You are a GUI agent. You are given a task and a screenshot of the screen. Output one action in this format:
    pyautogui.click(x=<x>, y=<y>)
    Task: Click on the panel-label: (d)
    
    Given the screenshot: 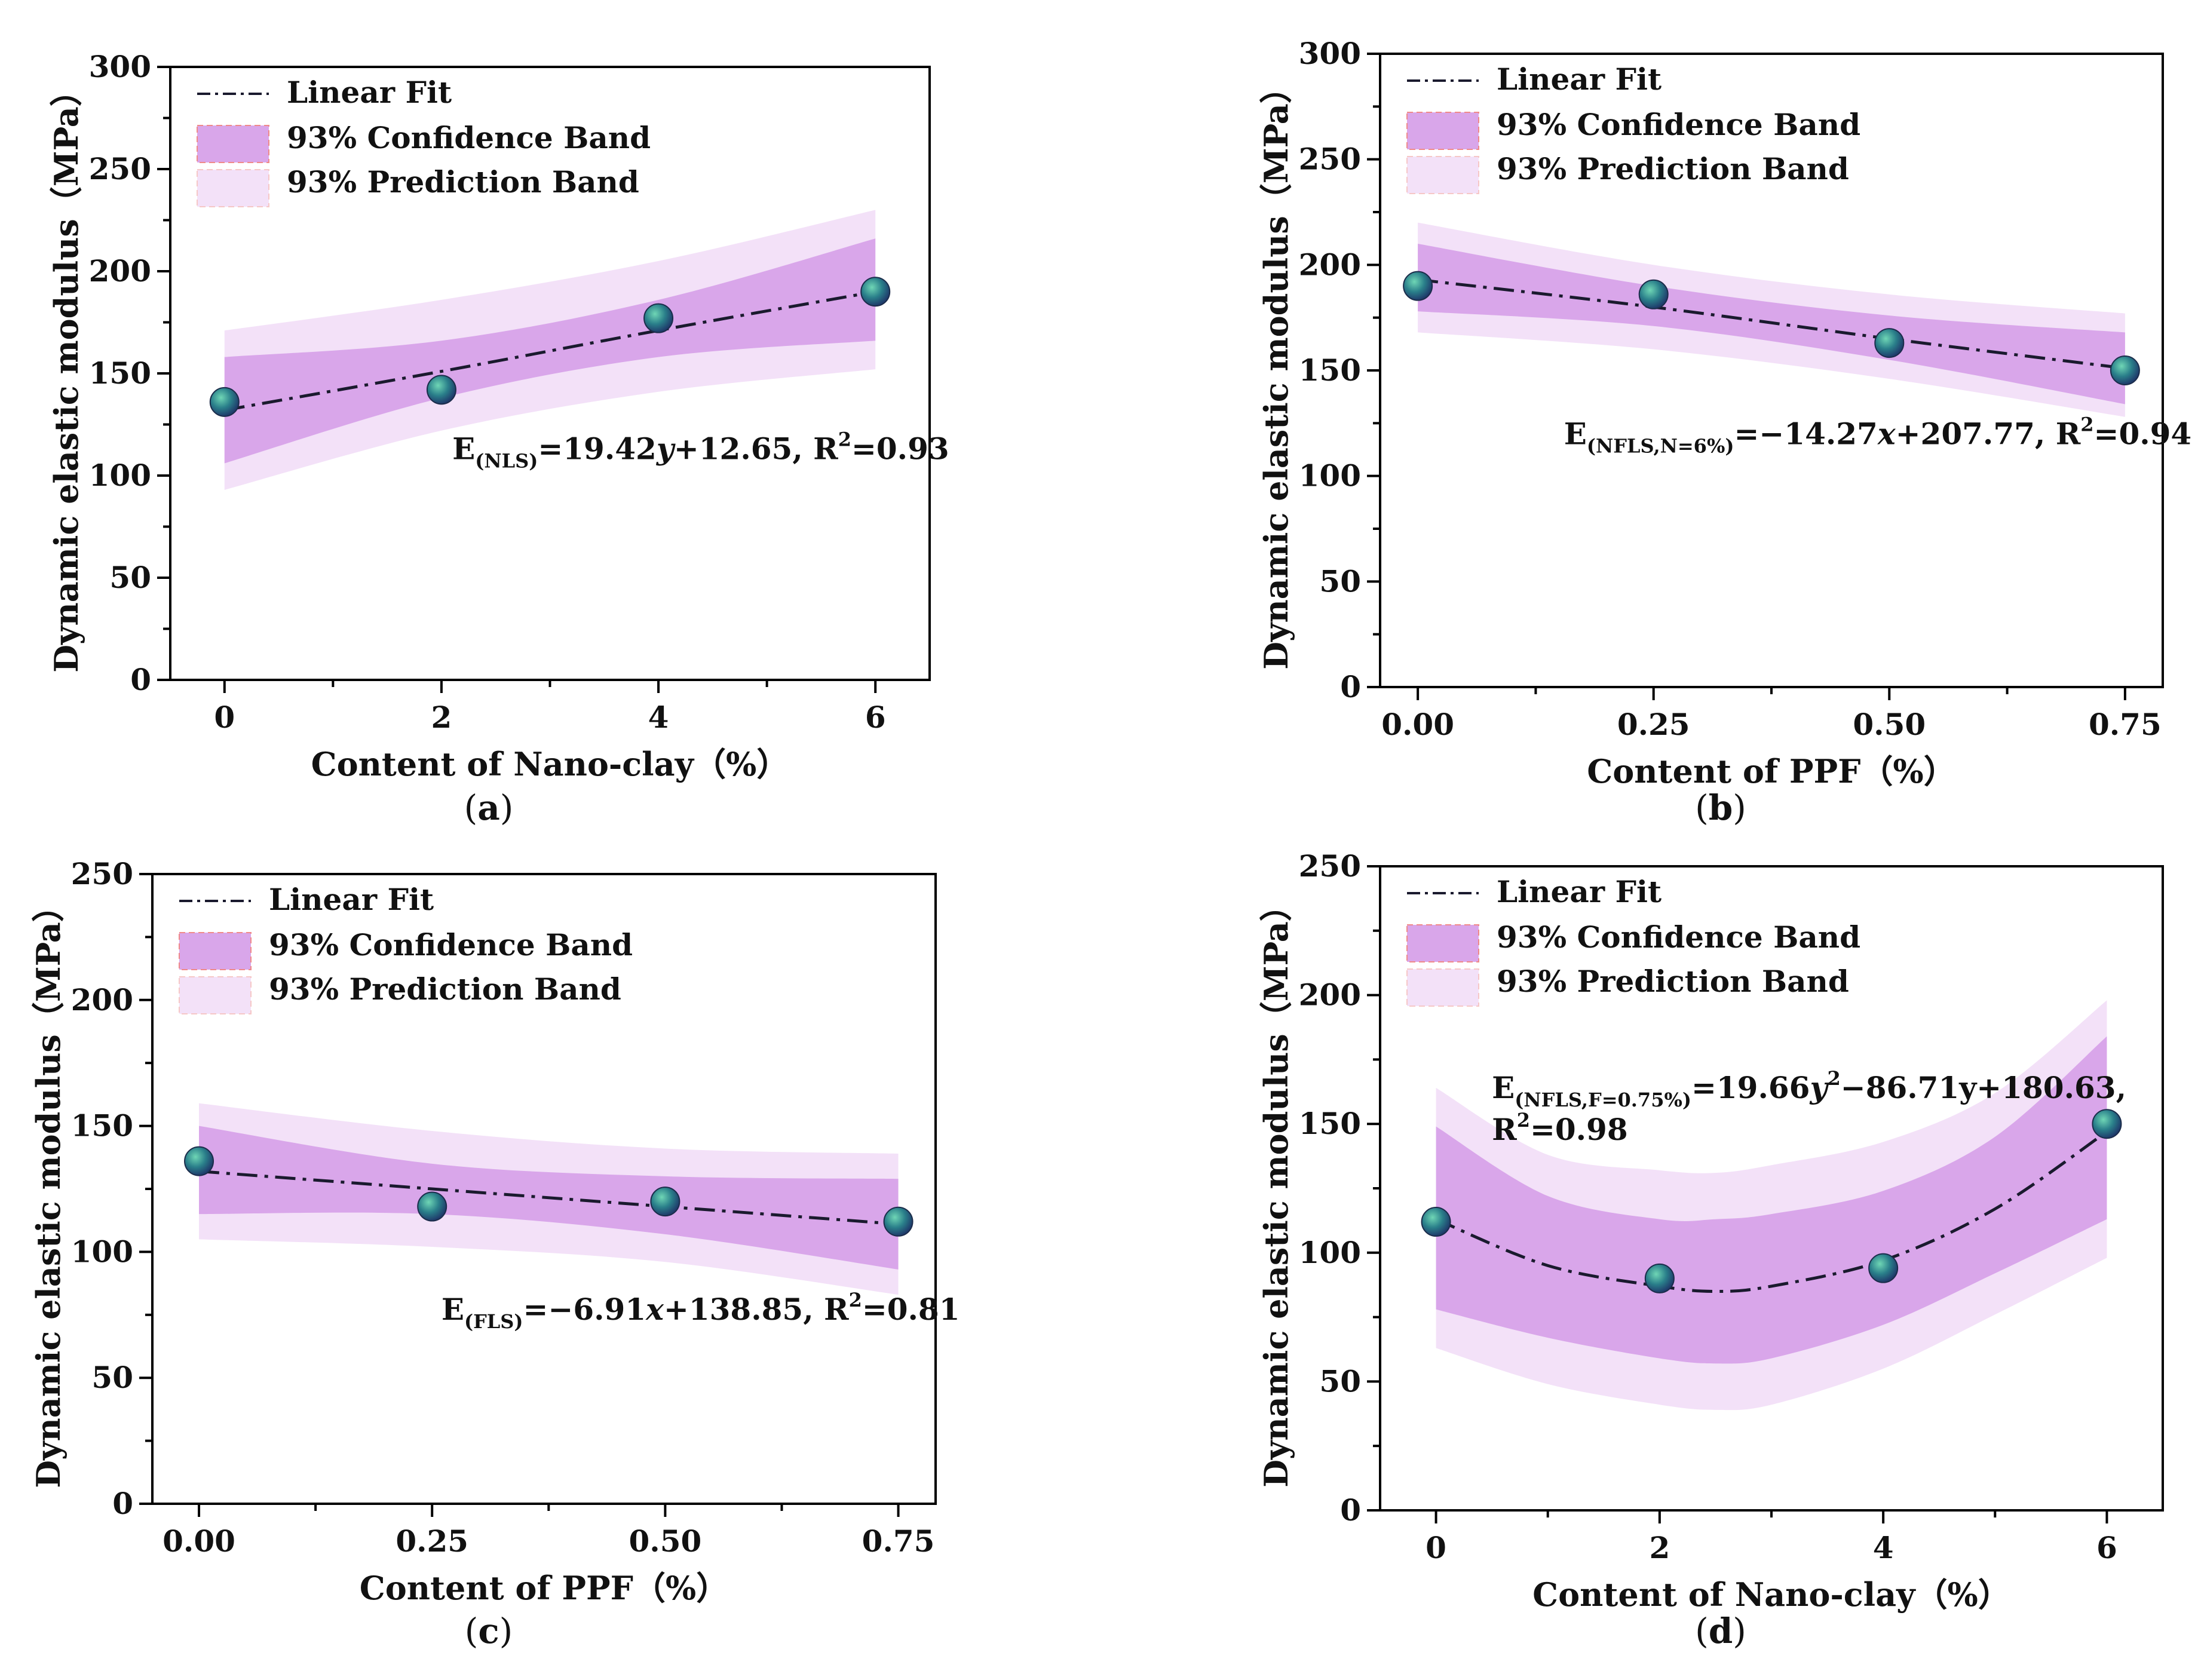 What is the action you would take?
    pyautogui.click(x=1721, y=1631)
    